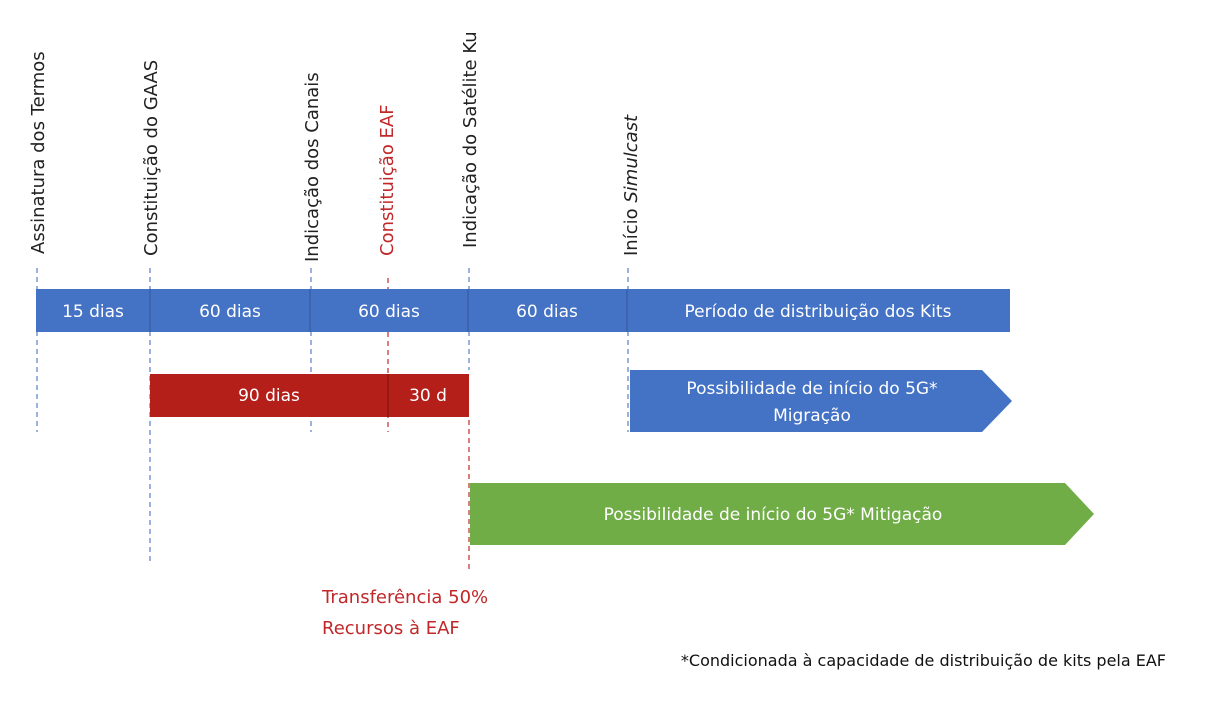 The image size is (1218, 721). I want to click on arrow-migracao: Possibilidade de início do 5G* Migração, so click(821, 401).